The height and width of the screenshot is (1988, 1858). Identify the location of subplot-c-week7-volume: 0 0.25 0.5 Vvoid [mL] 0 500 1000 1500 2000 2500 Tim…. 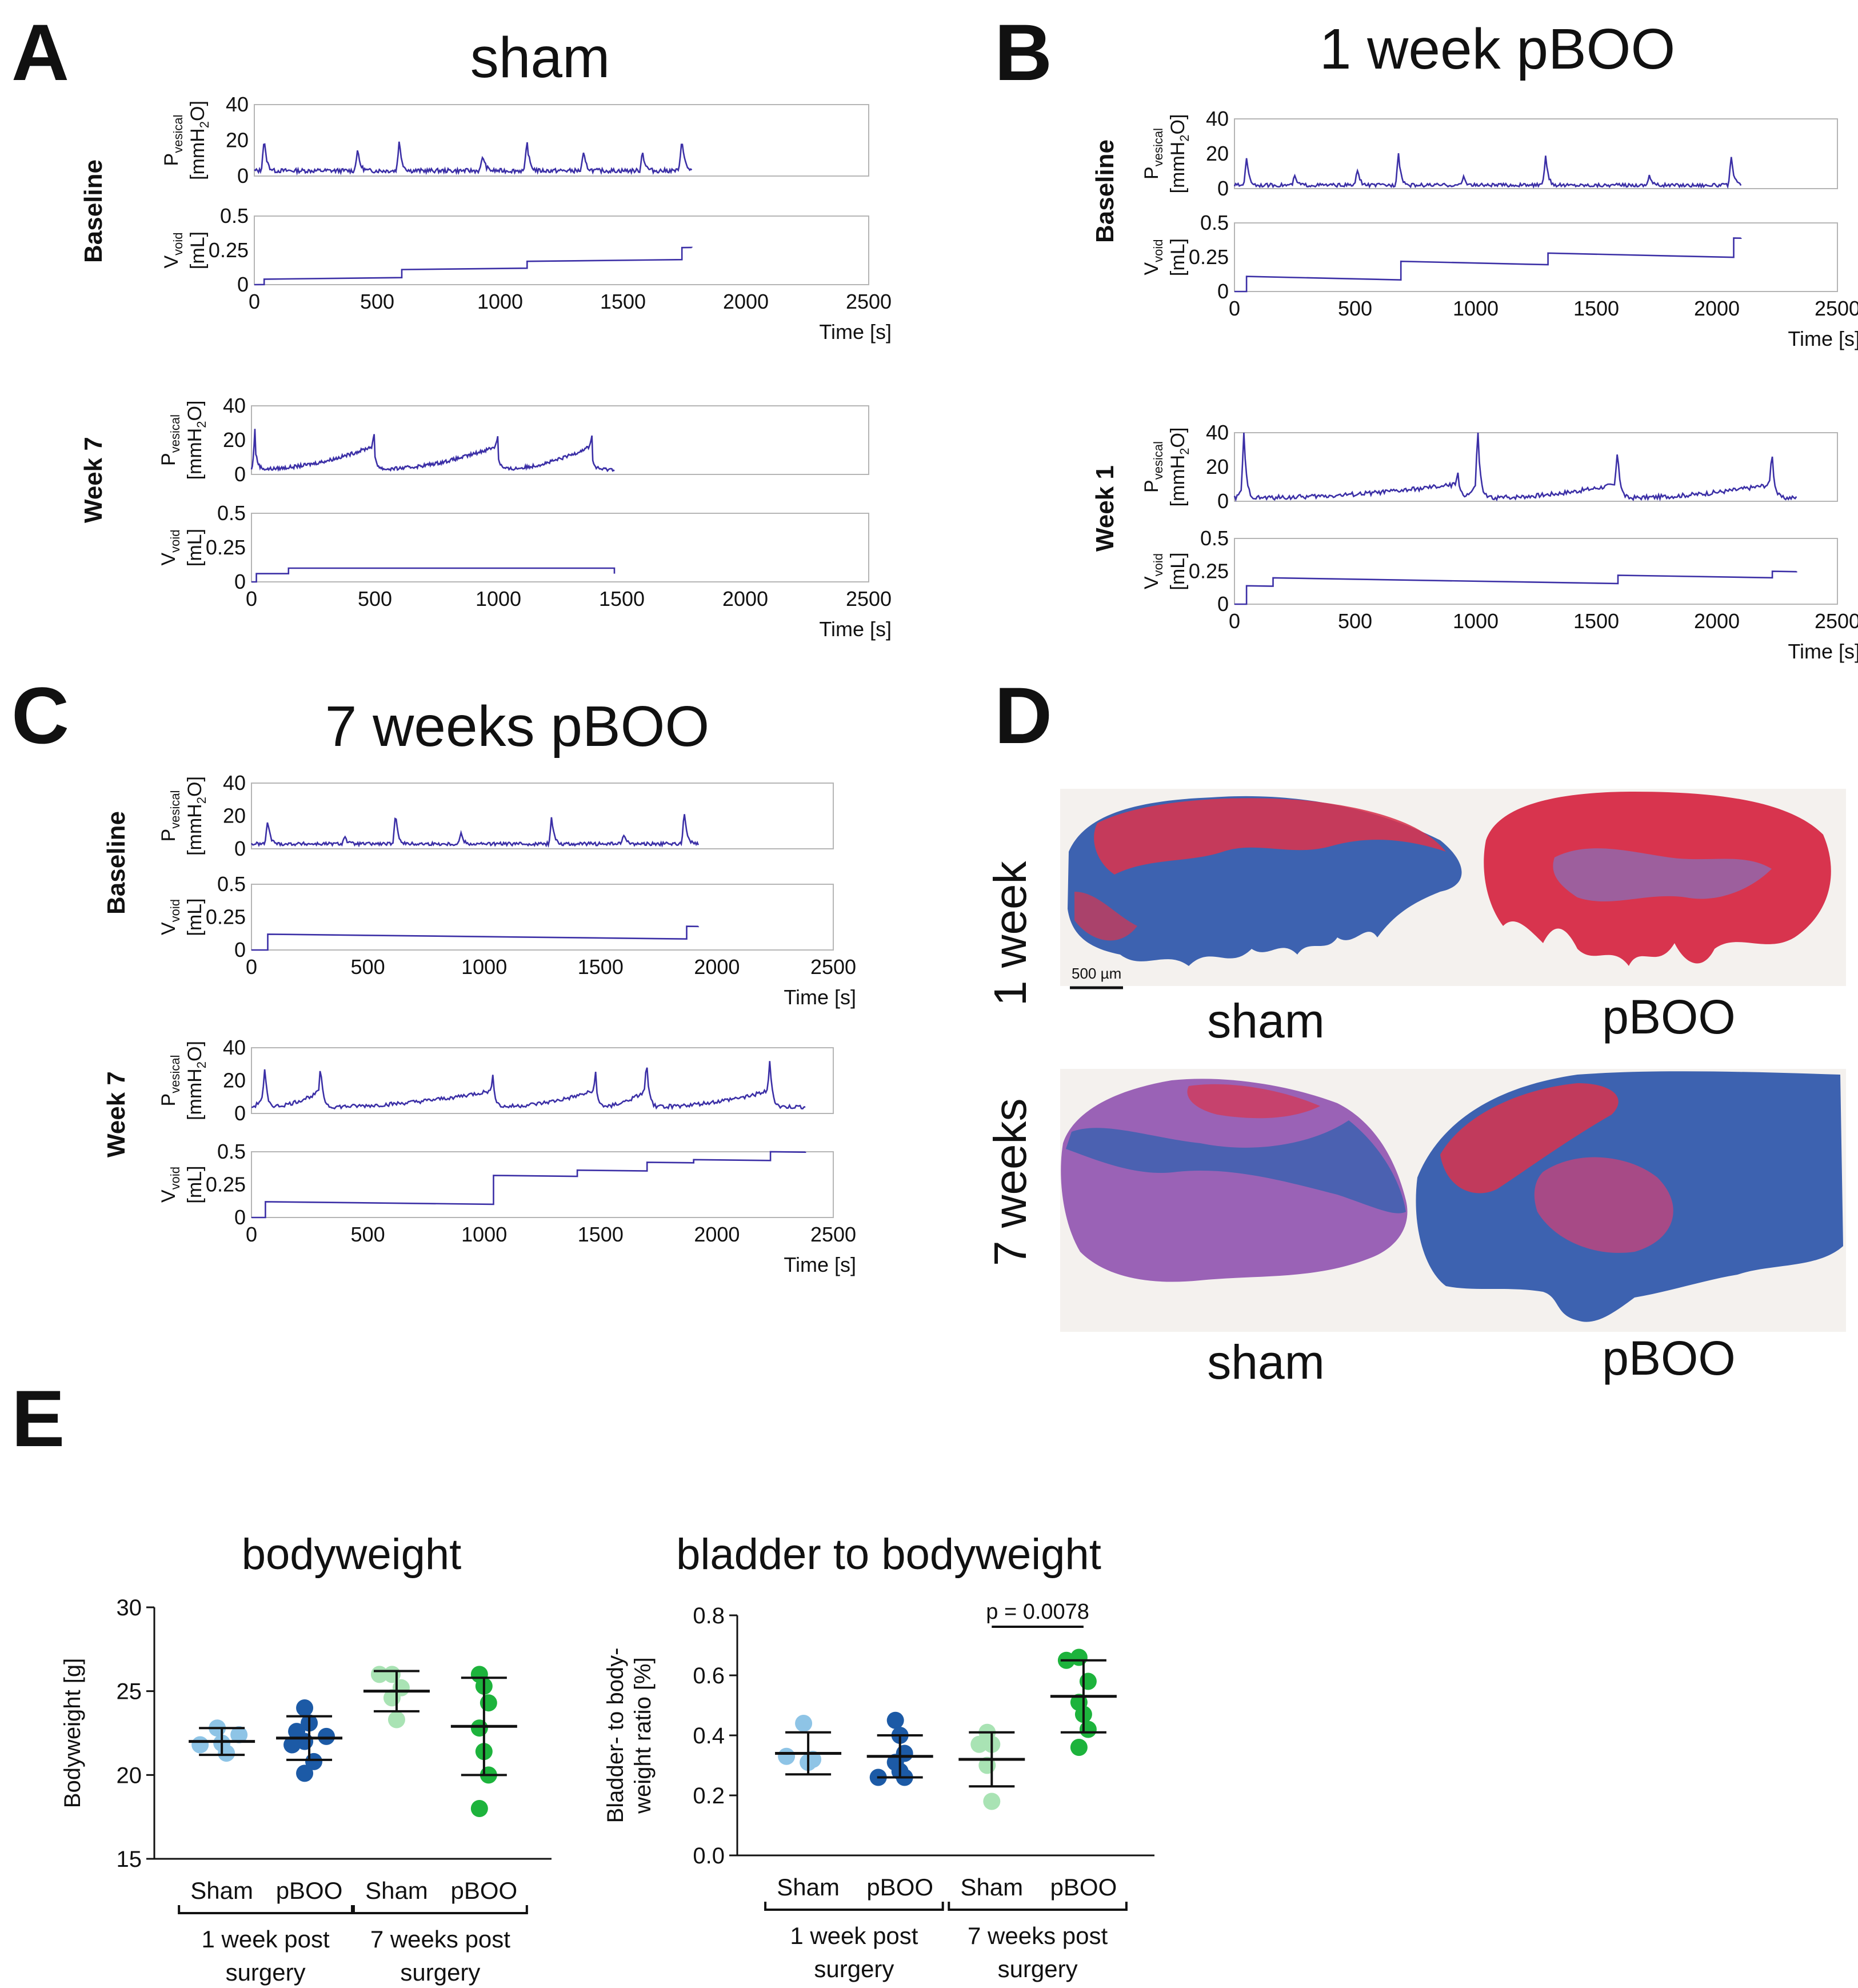
(507, 1208).